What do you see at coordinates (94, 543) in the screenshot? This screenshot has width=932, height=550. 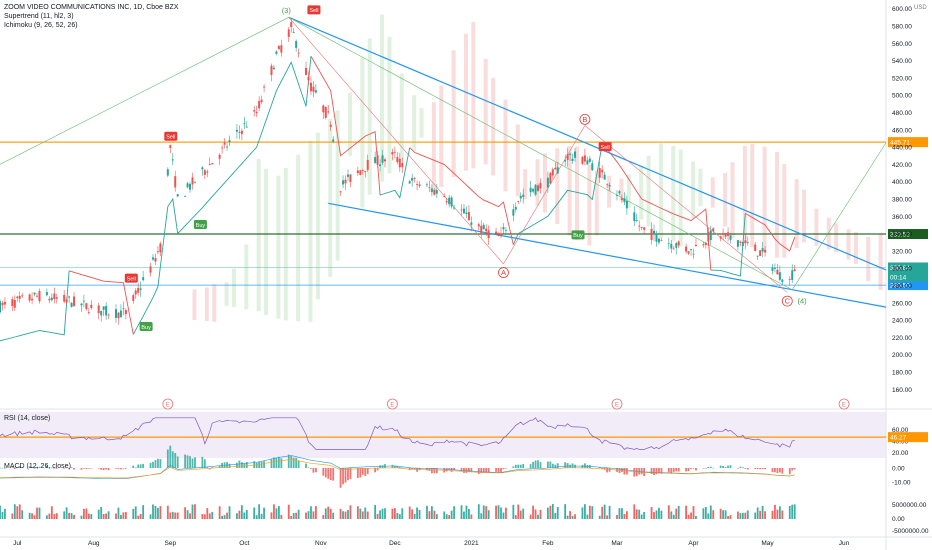 I see `time-tick-label: Aug` at bounding box center [94, 543].